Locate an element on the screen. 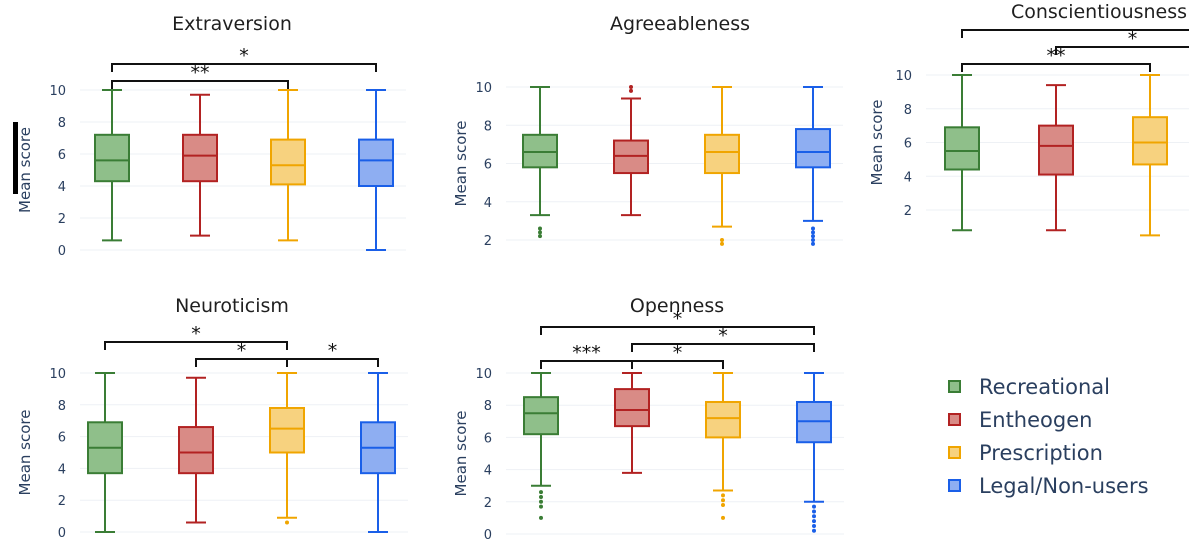 The width and height of the screenshot is (1189, 544). panel-title: Conscientiousness is located at coordinates (1099, 12).